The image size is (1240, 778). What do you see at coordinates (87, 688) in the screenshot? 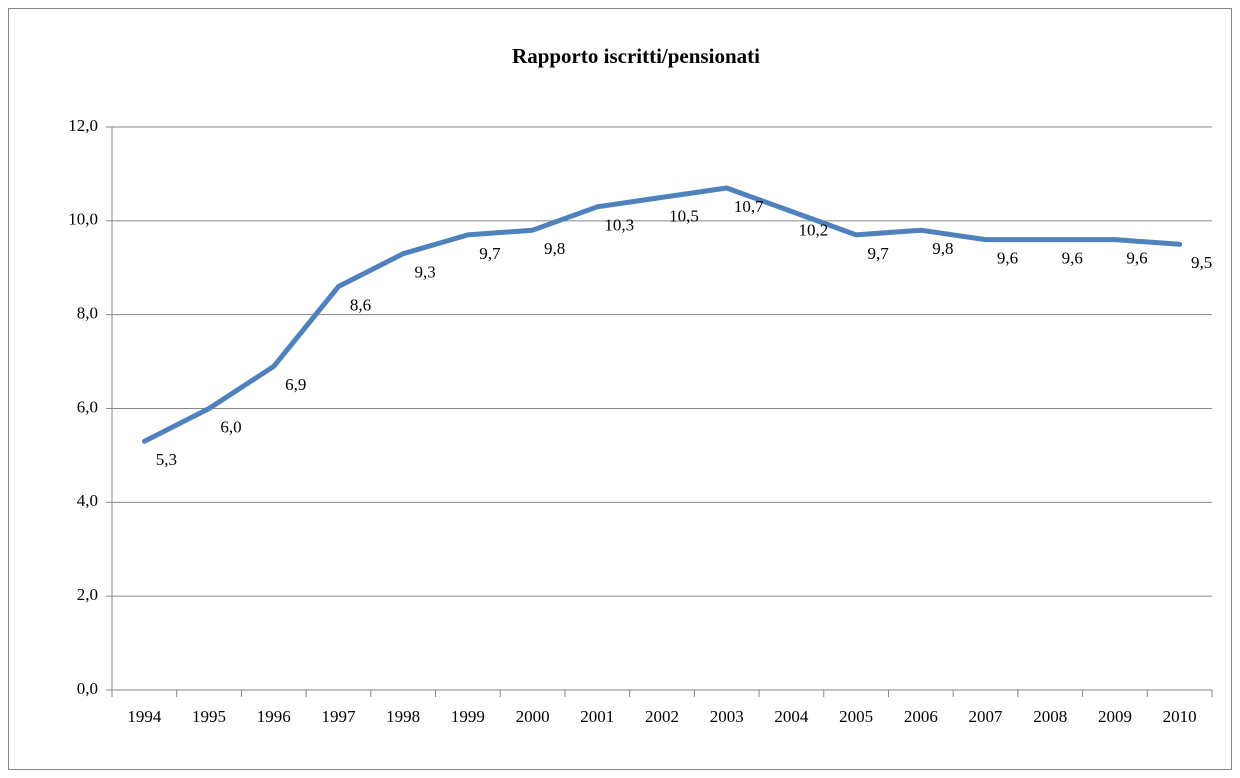
I see `y-tick-label: 0,0` at bounding box center [87, 688].